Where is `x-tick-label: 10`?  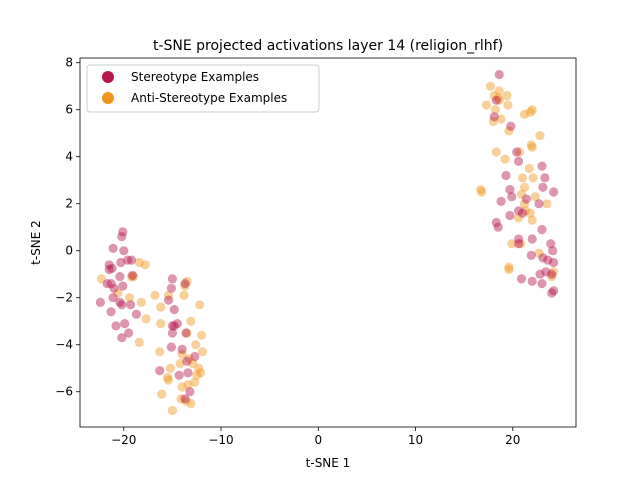 x-tick-label: 10 is located at coordinates (415, 440).